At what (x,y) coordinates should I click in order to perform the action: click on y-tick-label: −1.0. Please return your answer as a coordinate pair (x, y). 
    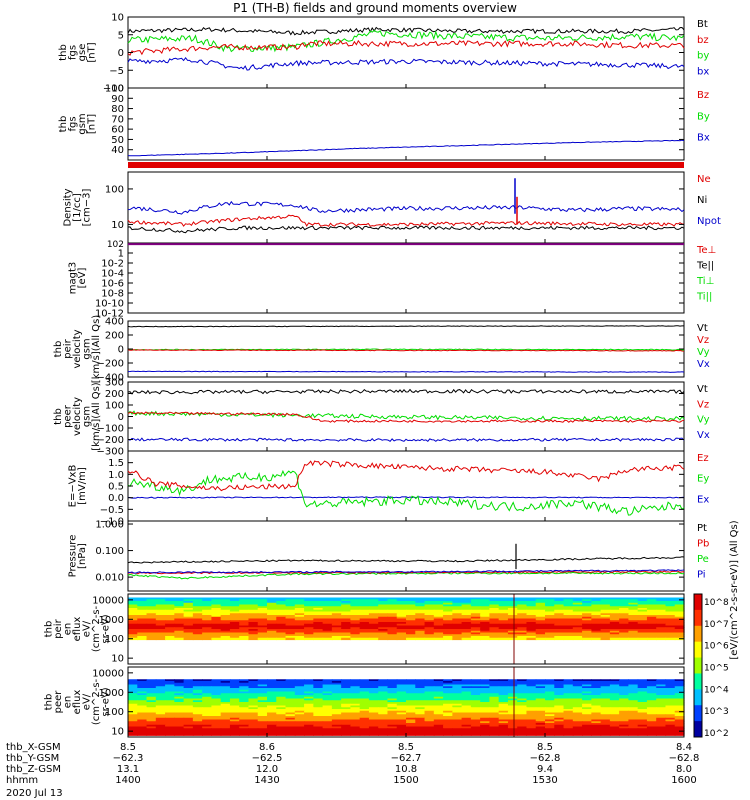
    Looking at the image, I should click on (112, 522).